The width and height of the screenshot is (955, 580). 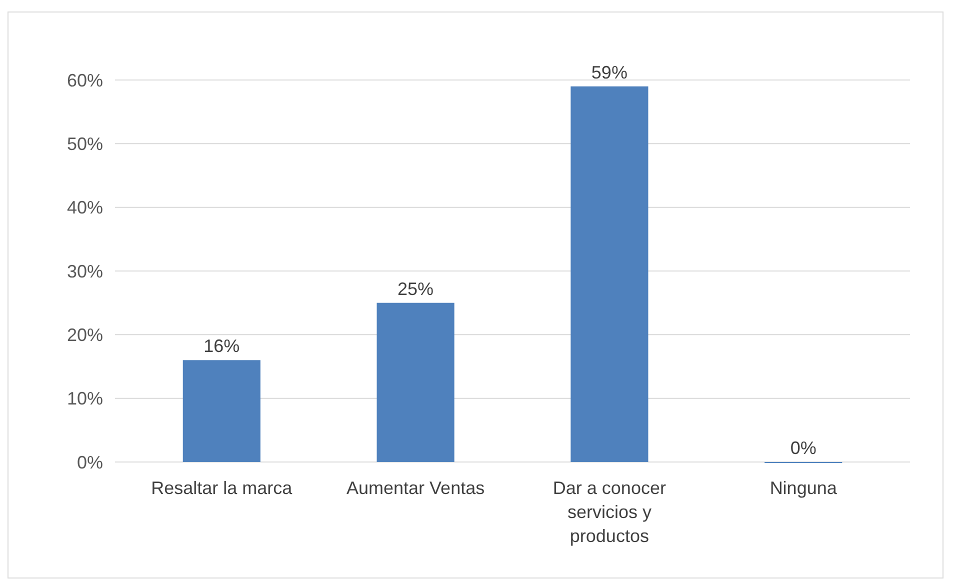 What do you see at coordinates (804, 488) in the screenshot?
I see `x-tick-label: Ninguna` at bounding box center [804, 488].